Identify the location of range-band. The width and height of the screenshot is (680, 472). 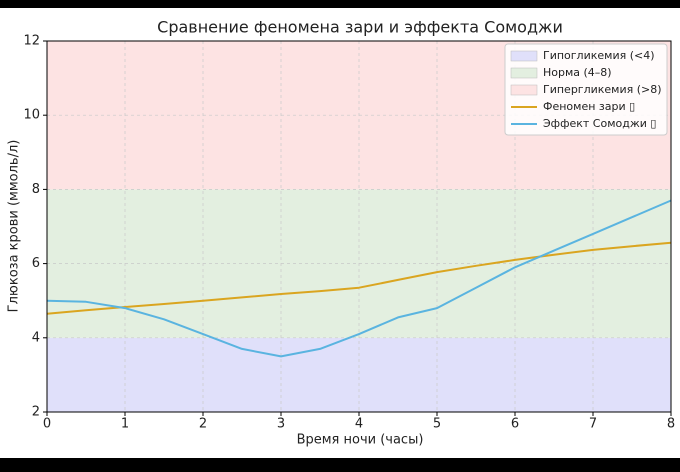
(359, 374).